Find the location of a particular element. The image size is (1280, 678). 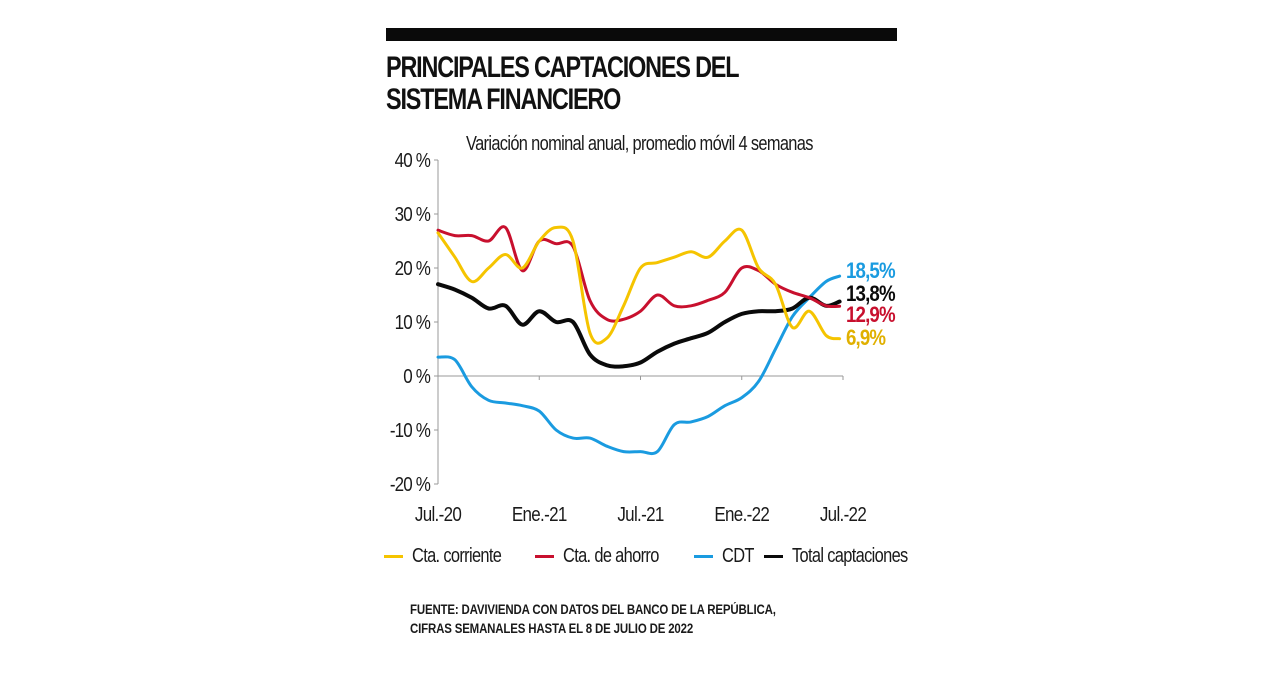

end-labels: 18,5%13,8%12,9%6,9% is located at coordinates (871, 305).